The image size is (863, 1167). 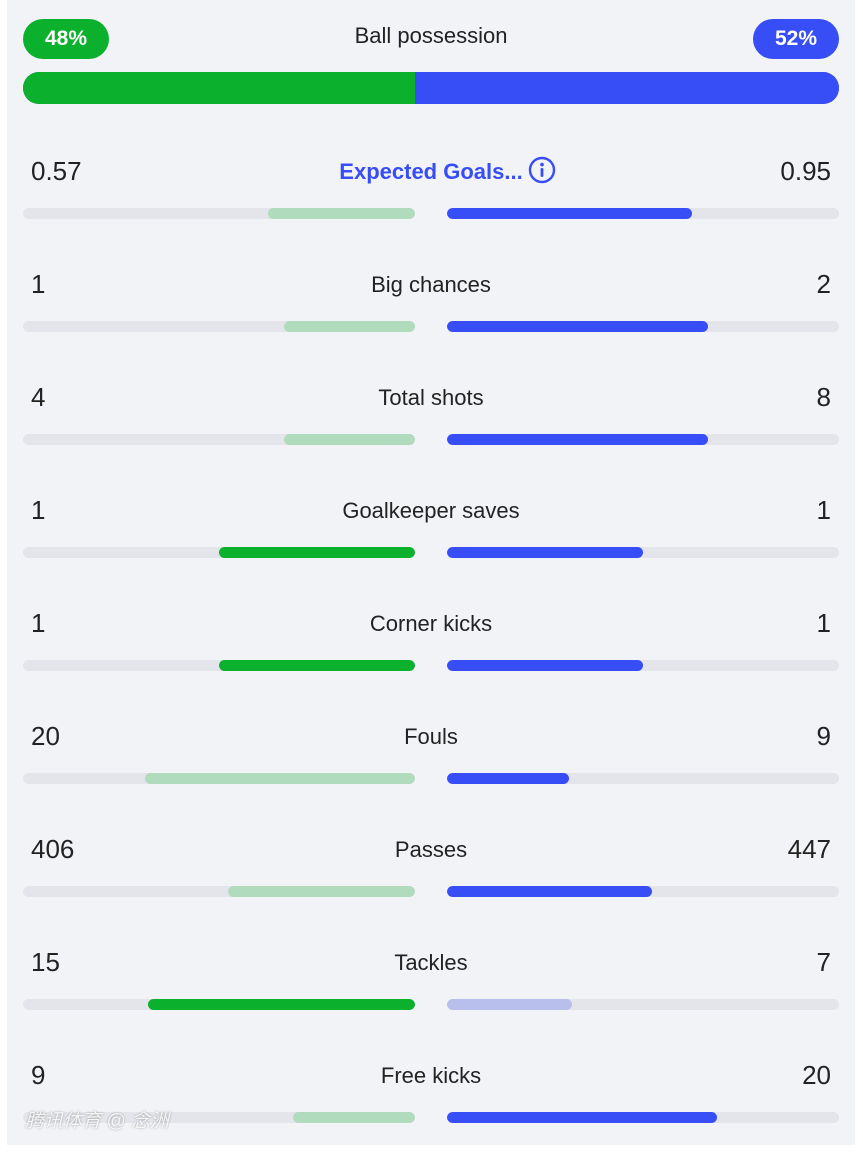 I want to click on stat-home-value: 4, so click(x=38, y=397).